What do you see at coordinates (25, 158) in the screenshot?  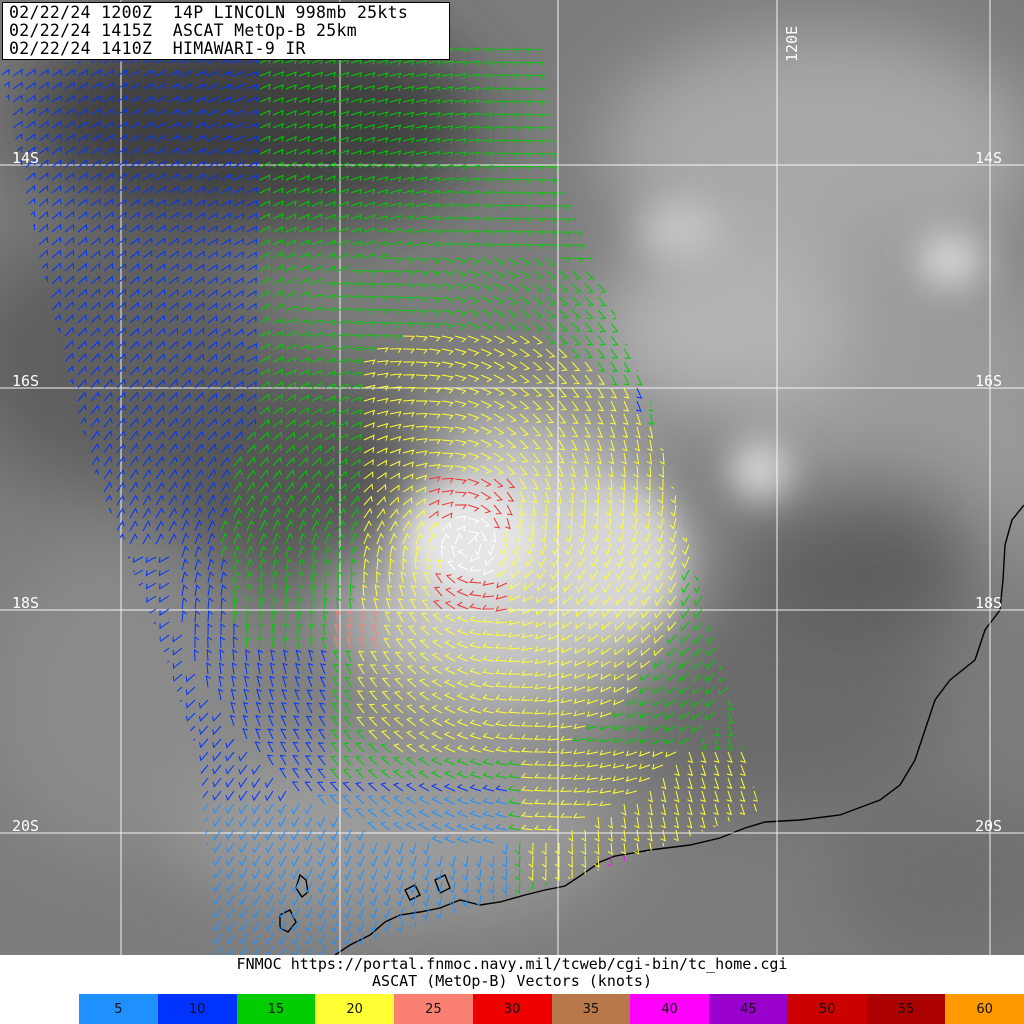 I see `lat-label-left-14s: 14S` at bounding box center [25, 158].